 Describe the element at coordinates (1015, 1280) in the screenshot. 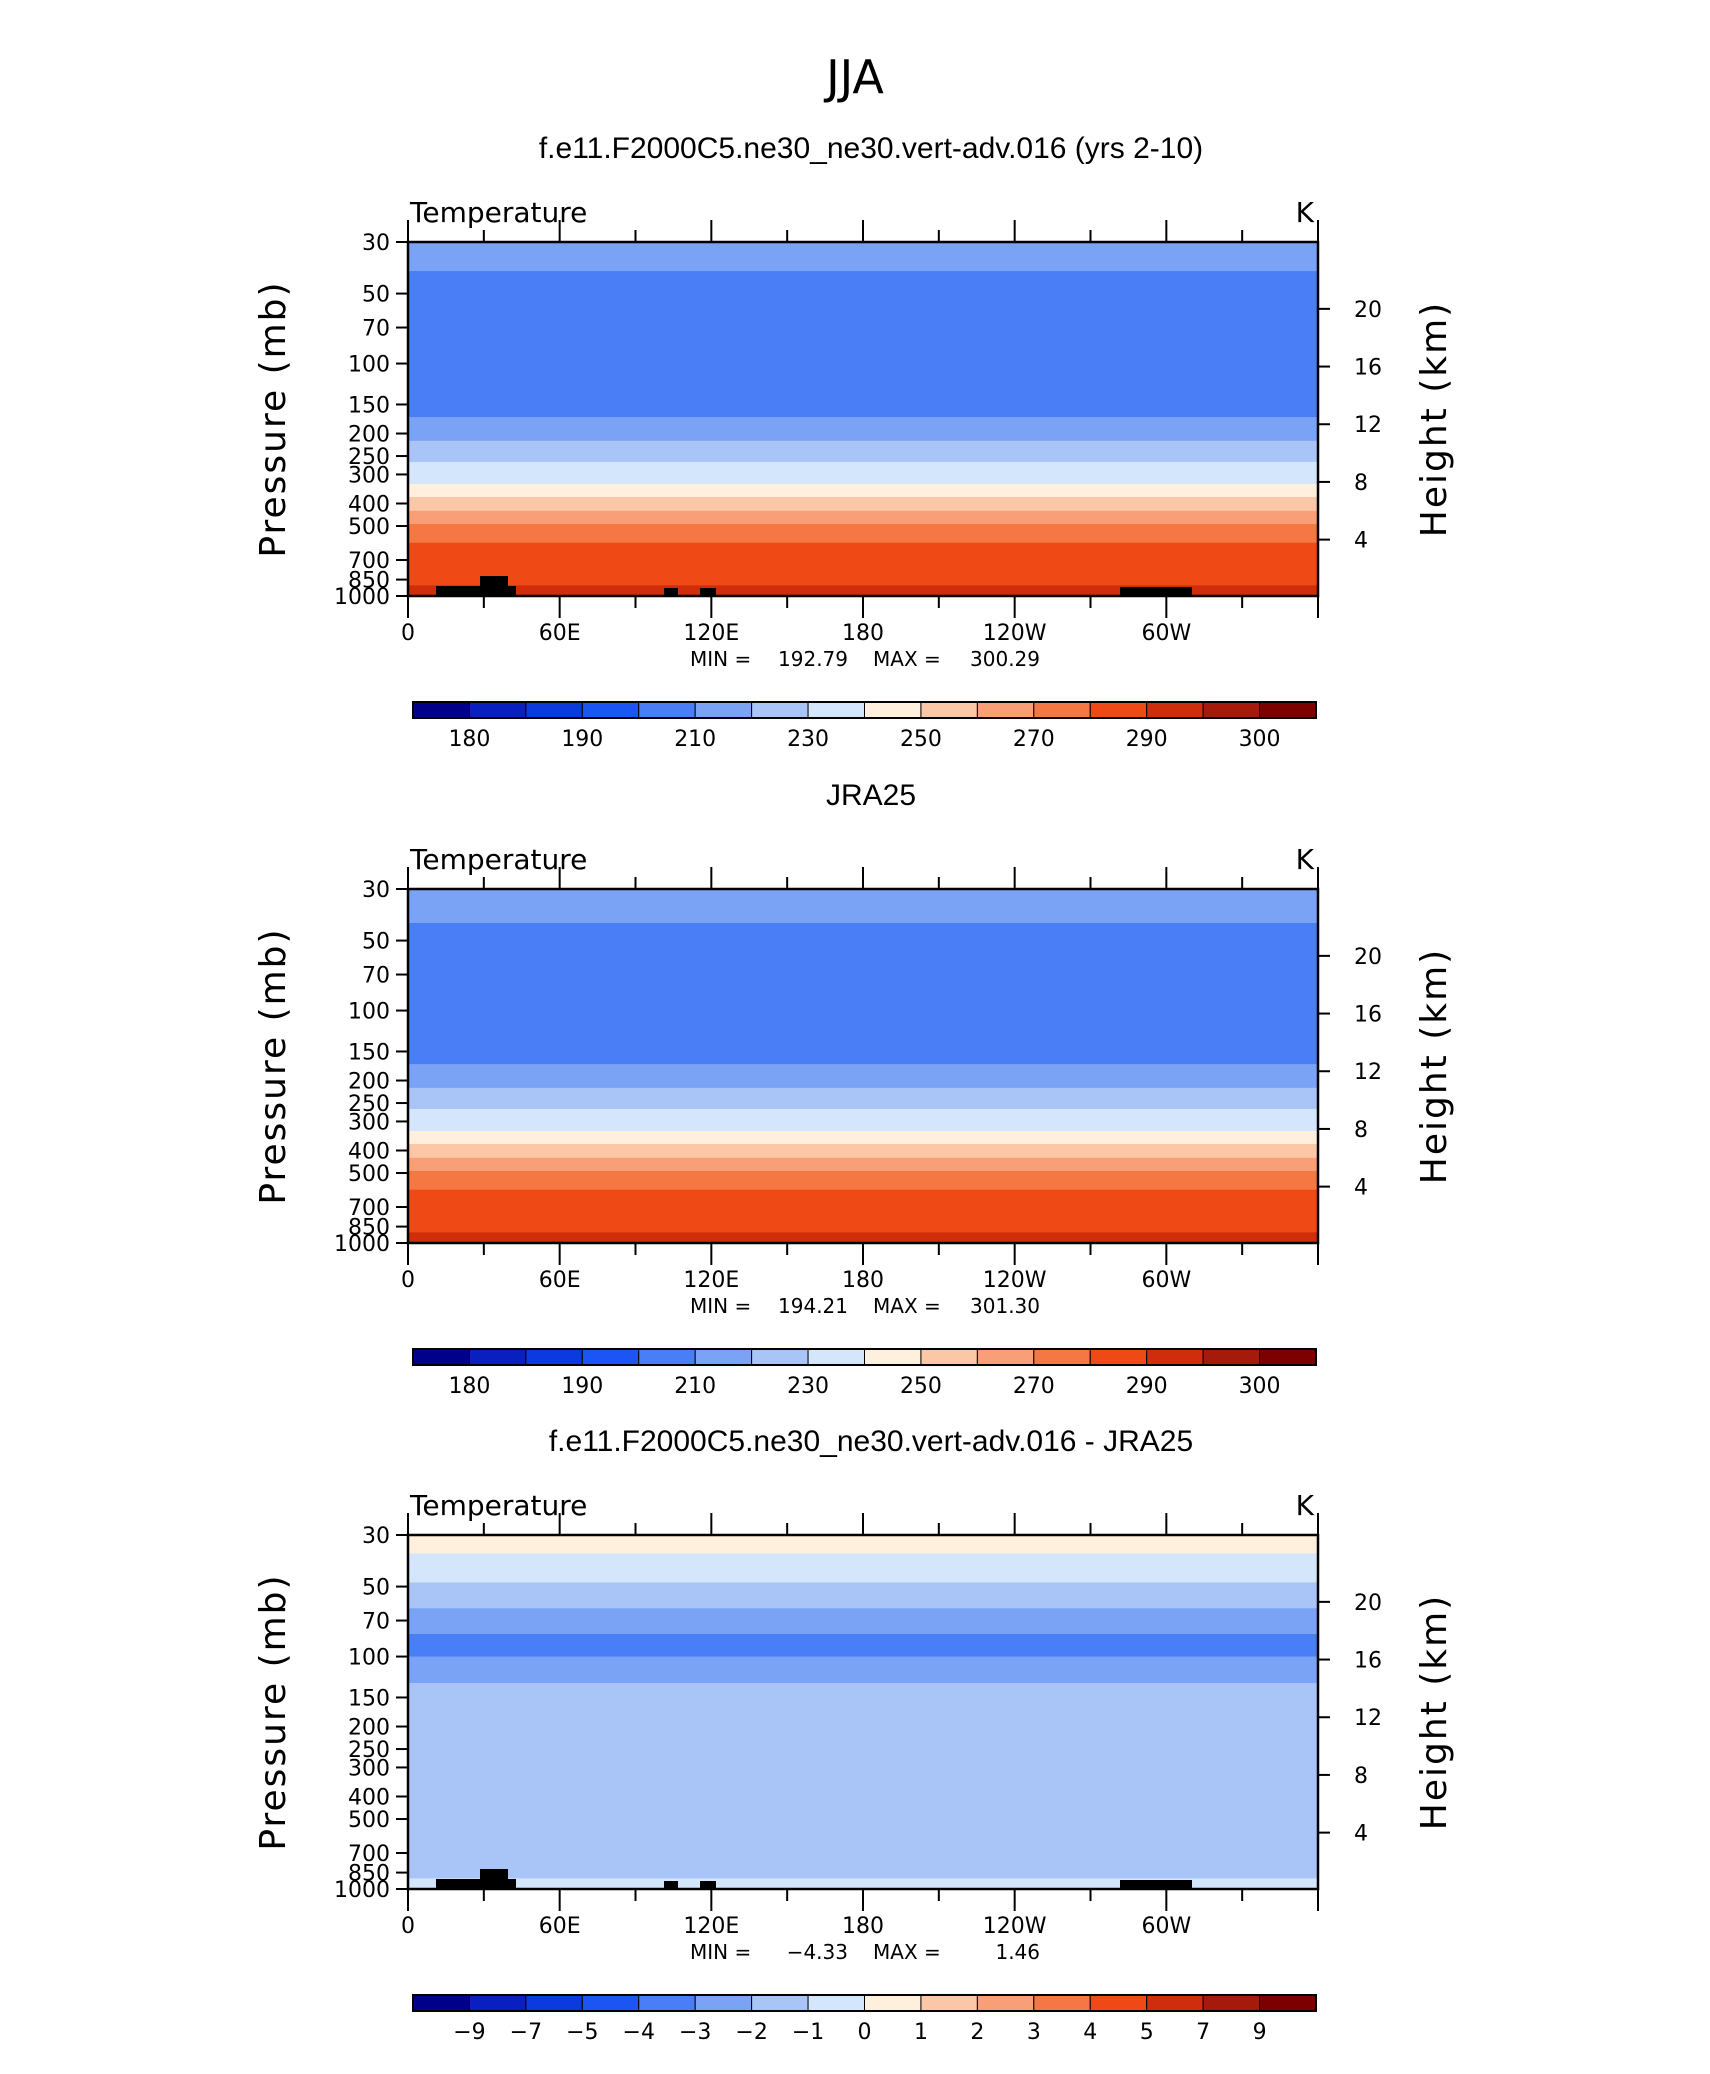

I see `x-tick-label: 120W` at that location.